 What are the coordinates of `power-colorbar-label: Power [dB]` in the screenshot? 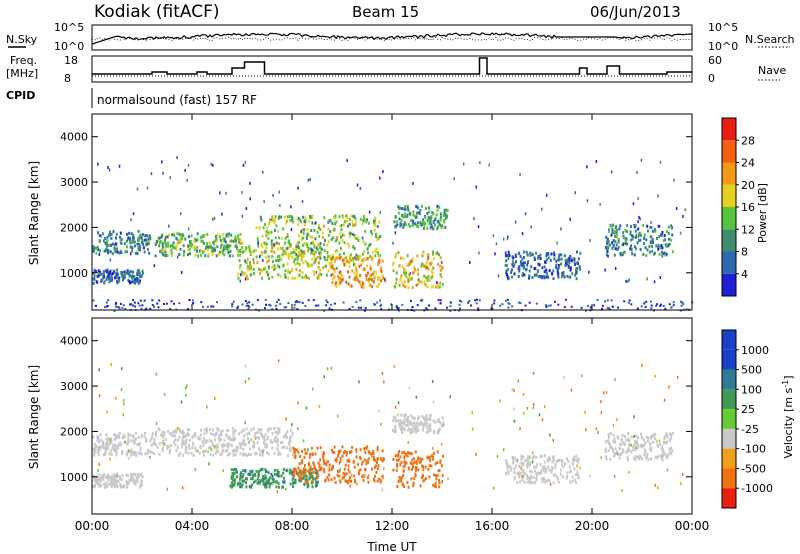 It's located at (762, 213).